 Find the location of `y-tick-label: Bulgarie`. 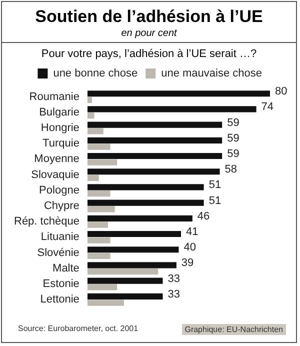

y-tick-label: Bulgarie is located at coordinates (59, 112).